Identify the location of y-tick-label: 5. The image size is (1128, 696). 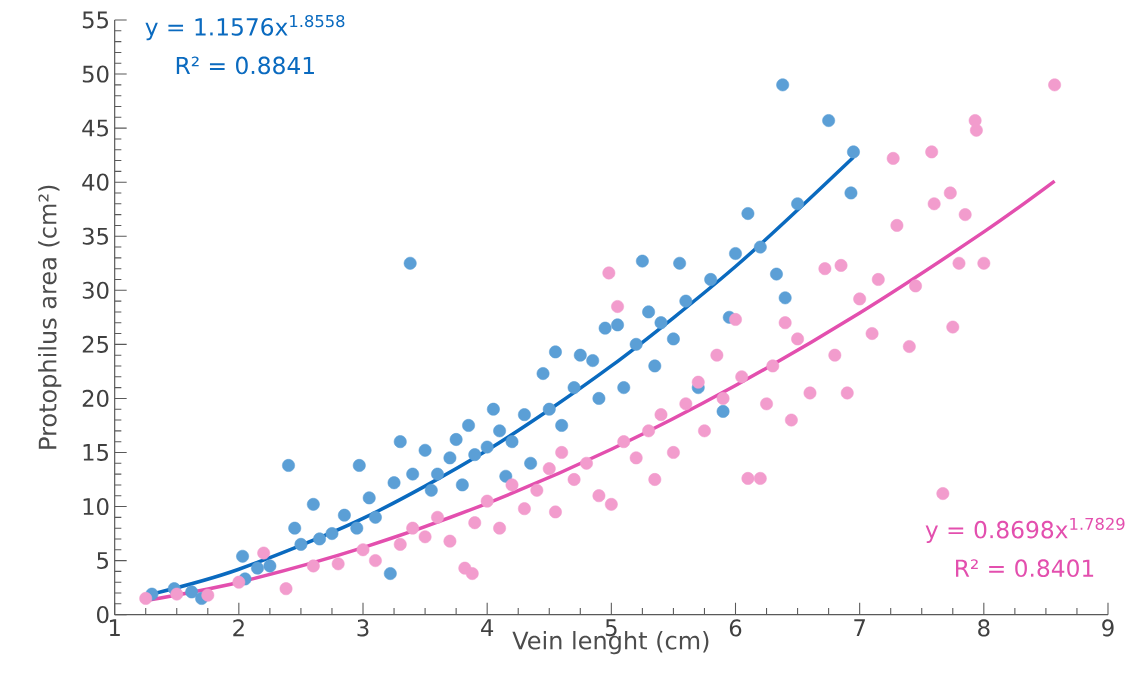
(102, 561).